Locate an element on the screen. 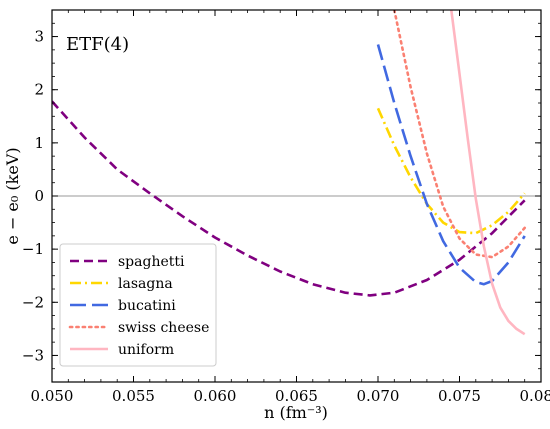  legend-box is located at coordinates (138, 305).